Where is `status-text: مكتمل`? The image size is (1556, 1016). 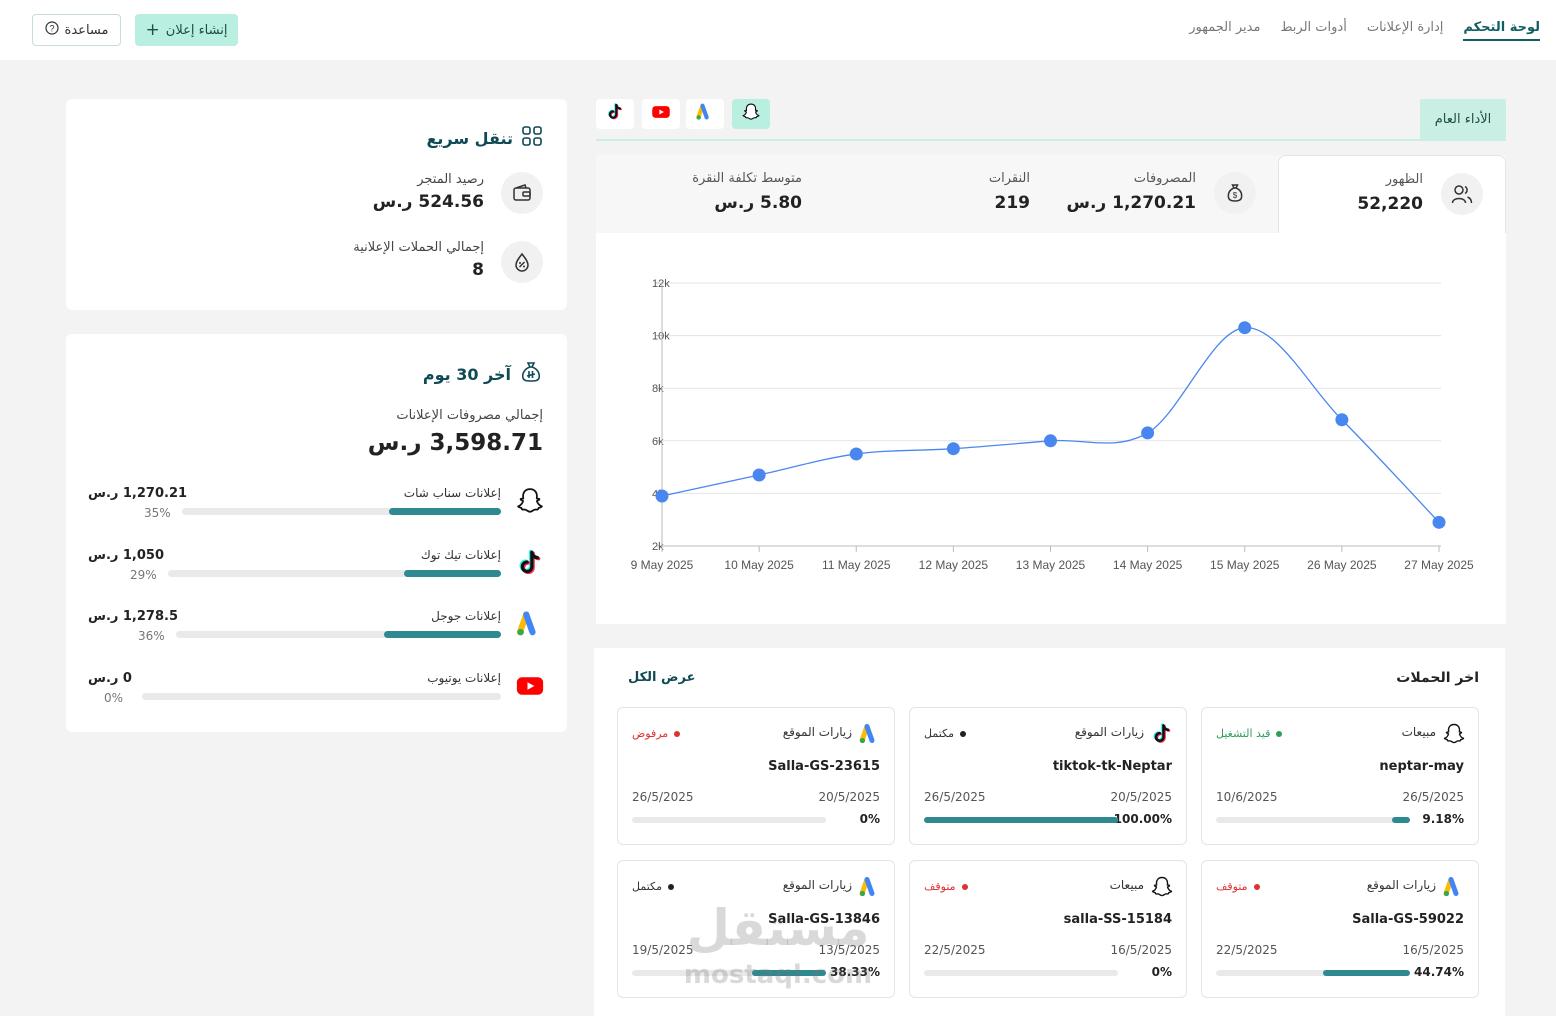
status-text: مكتمل is located at coordinates (939, 733).